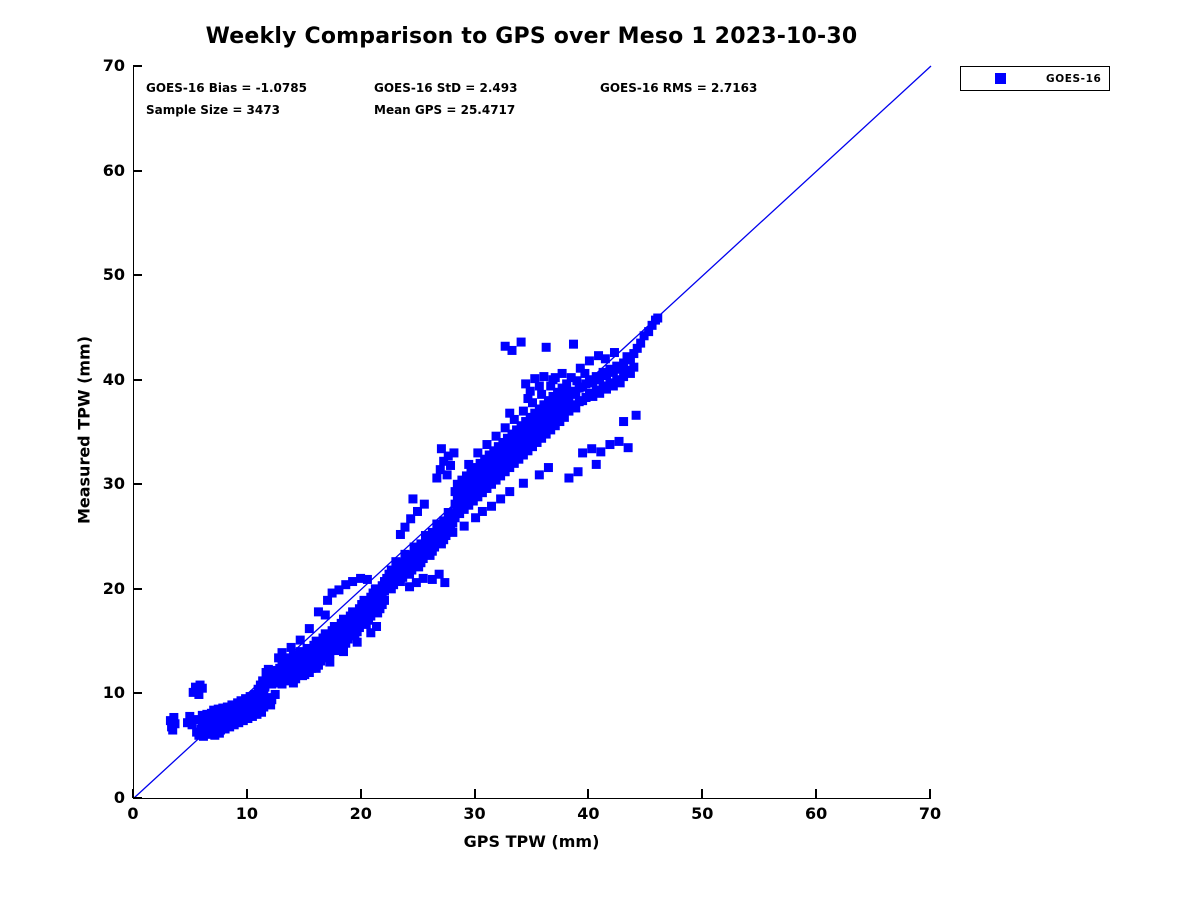  I want to click on y-tick-label: 70, so click(113, 65).